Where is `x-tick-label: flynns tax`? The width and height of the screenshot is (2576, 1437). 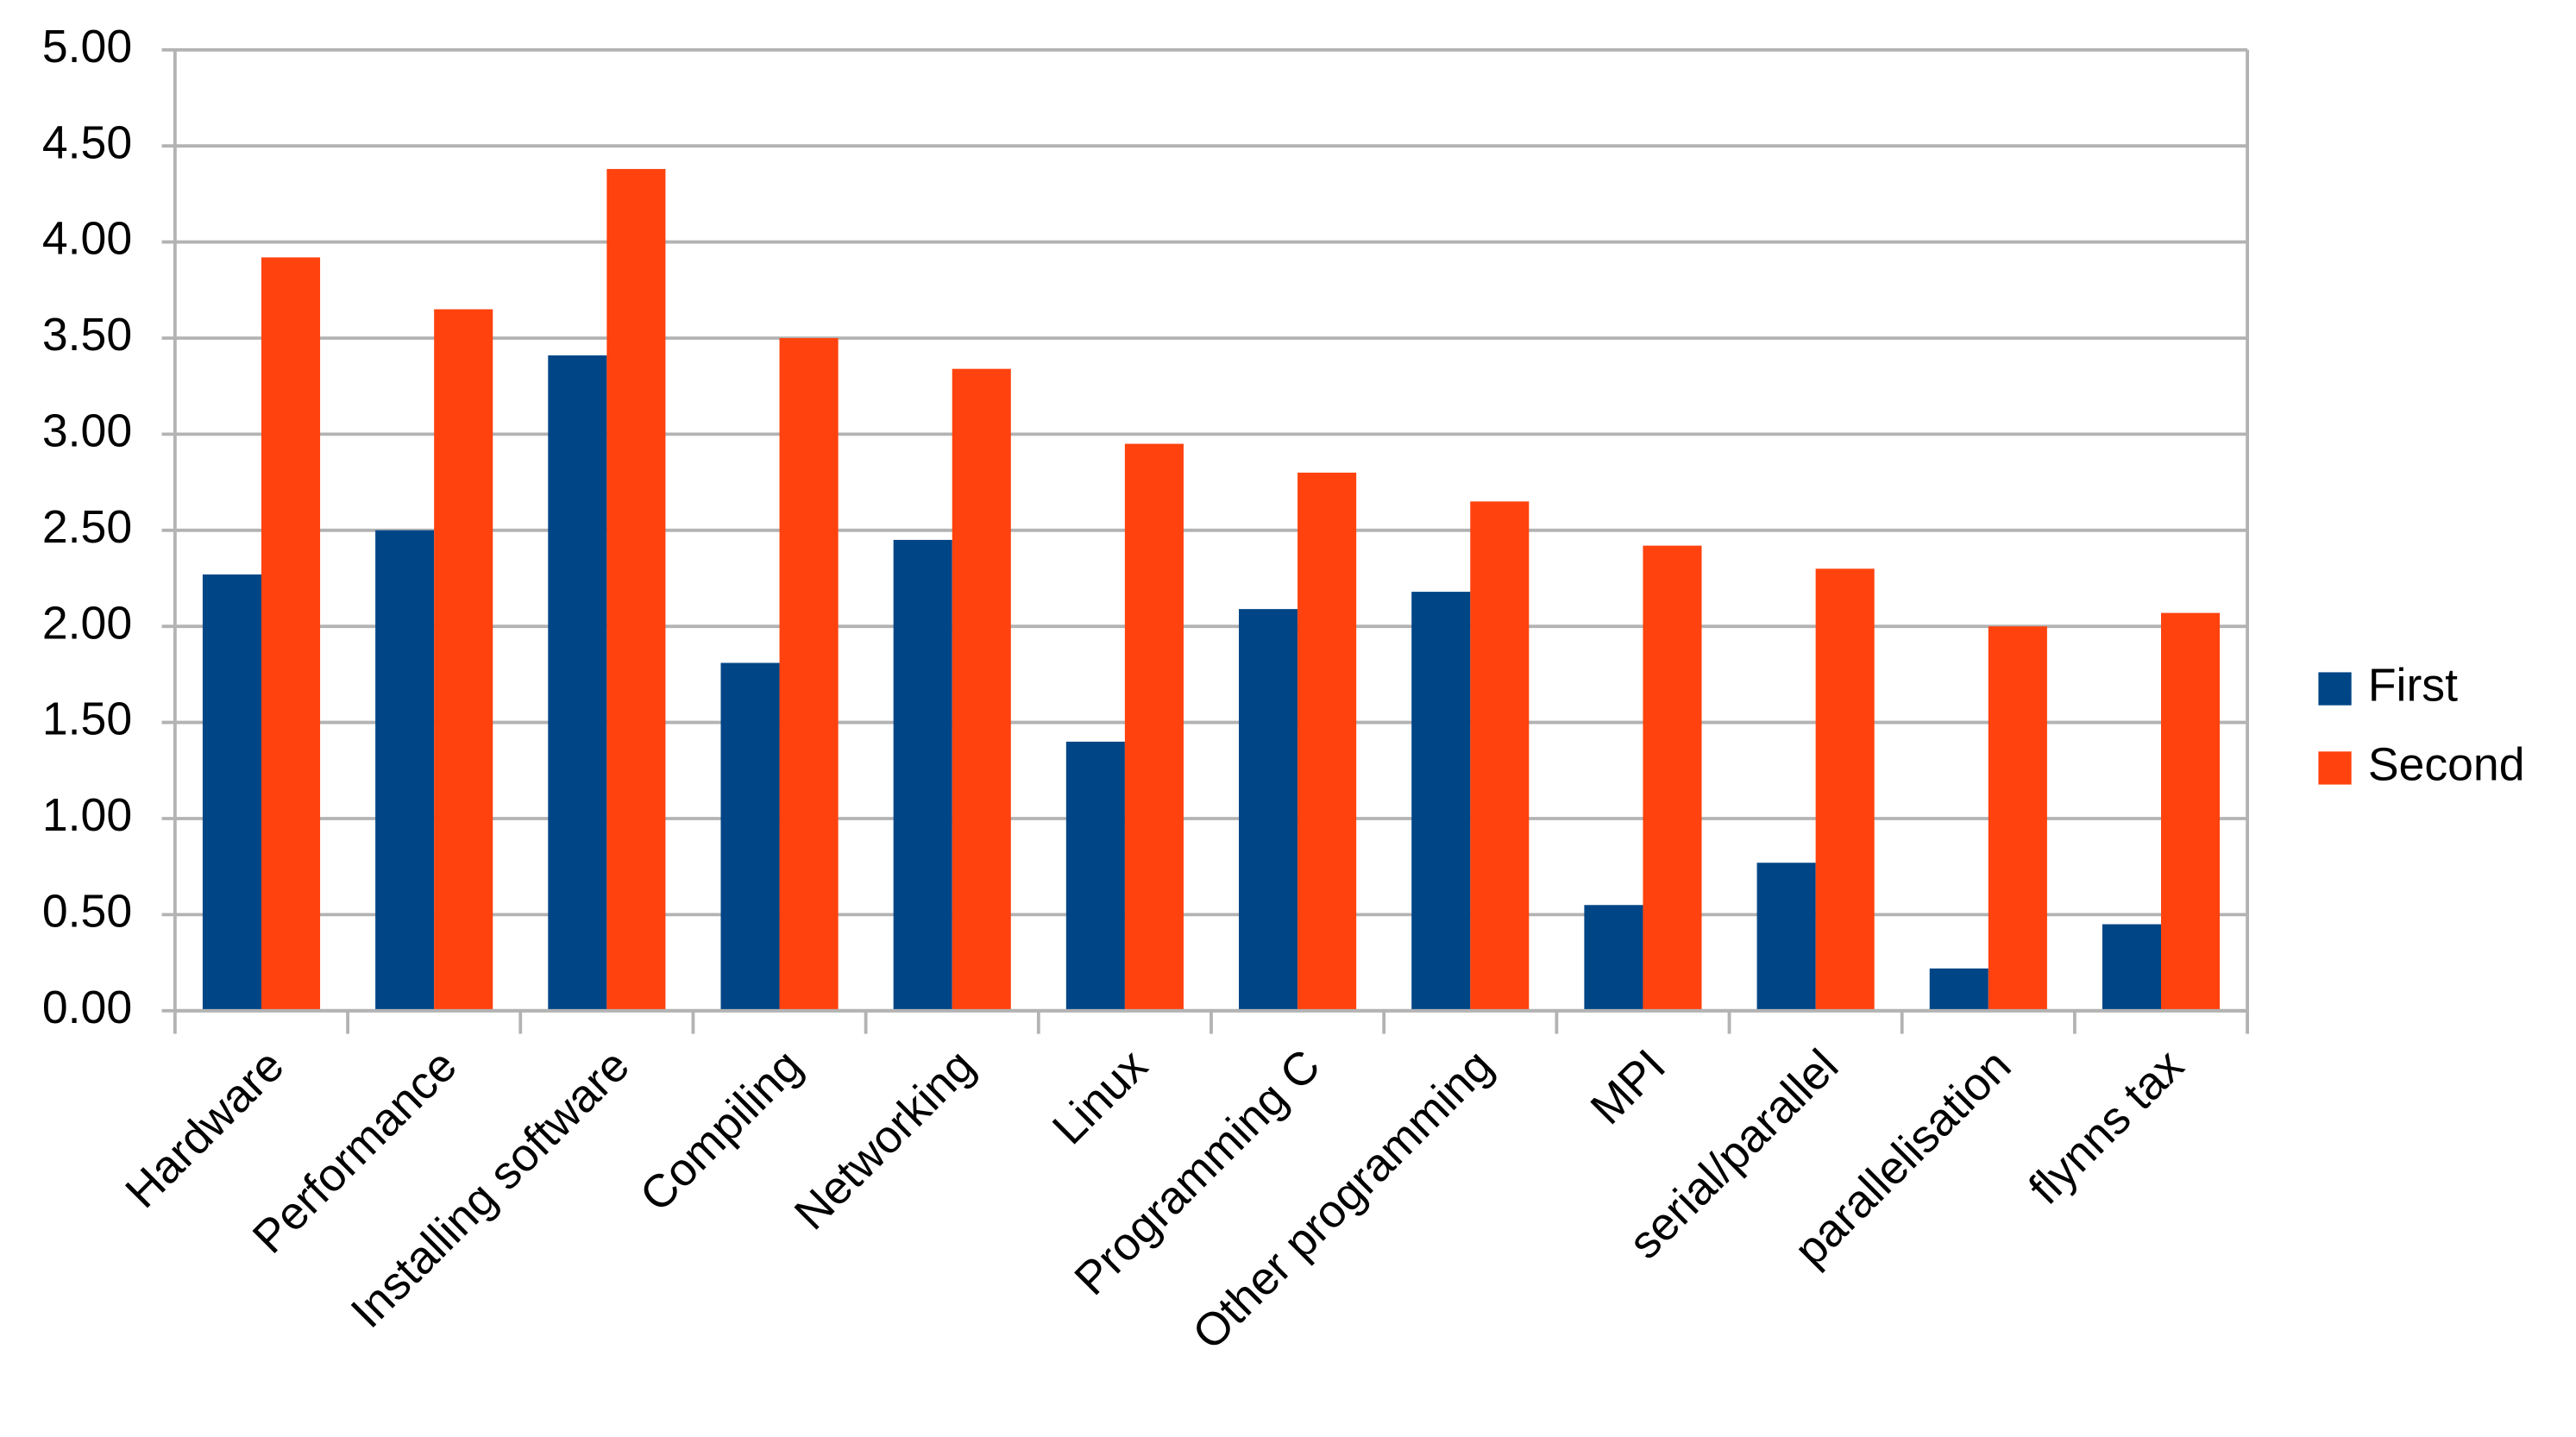
x-tick-label: flynns tax is located at coordinates (2106, 1126).